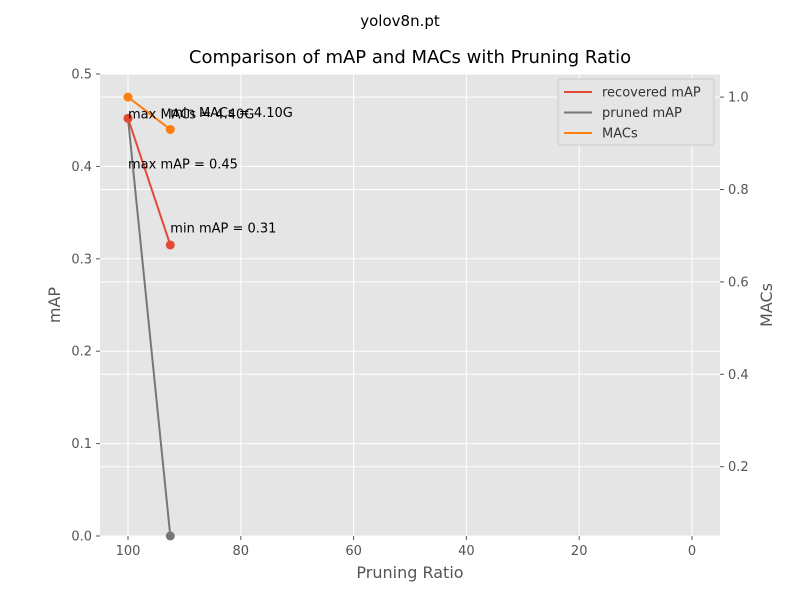 The width and height of the screenshot is (800, 600). I want to click on y-tick-label: 0.4, so click(81, 167).